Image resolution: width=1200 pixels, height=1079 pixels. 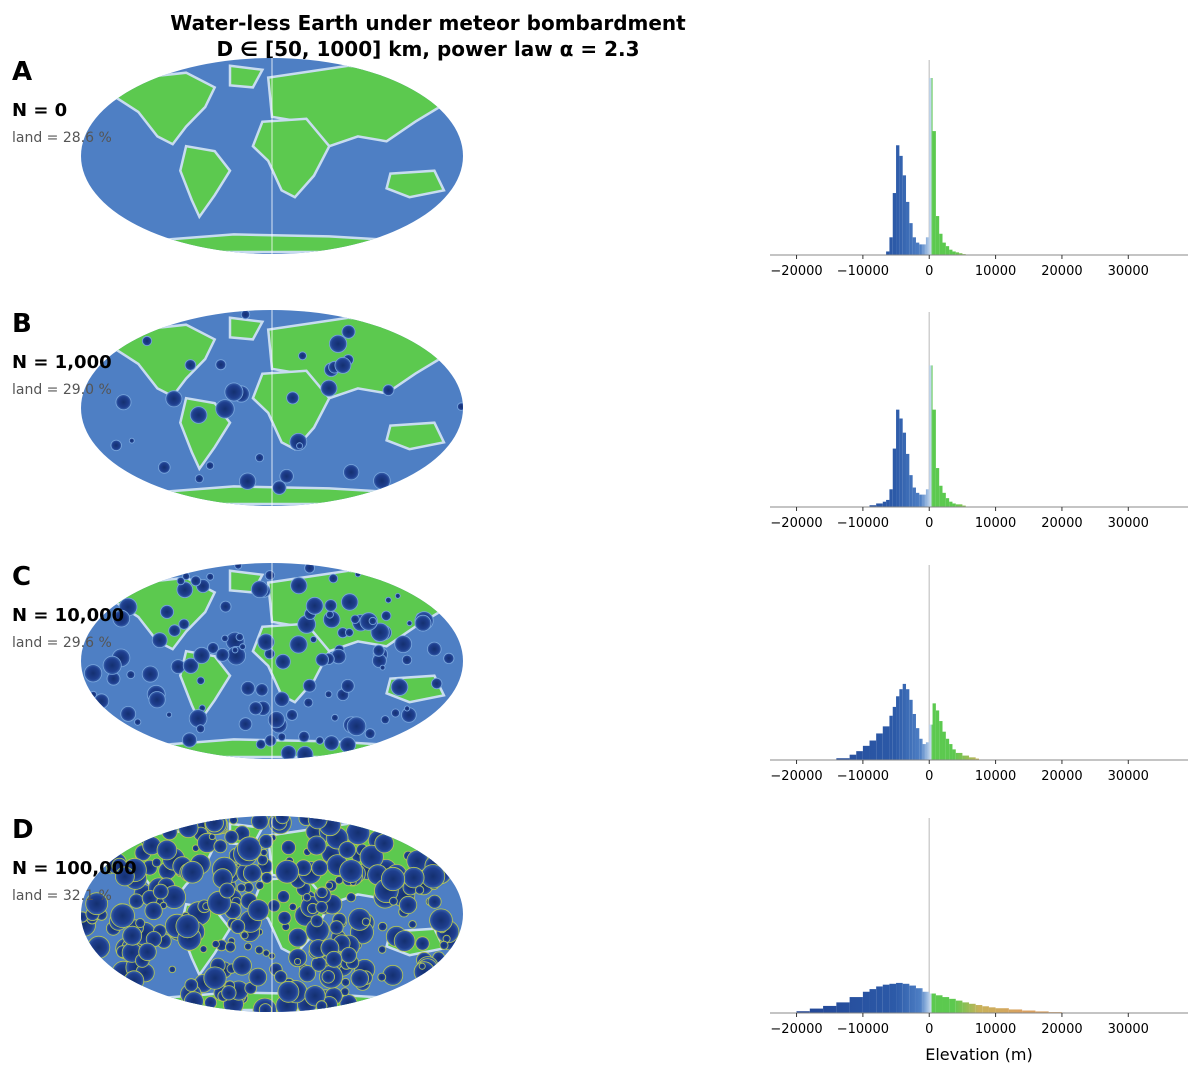 What do you see at coordinates (1128, 271) in the screenshot?
I see `x-tick-label: 30000` at bounding box center [1128, 271].